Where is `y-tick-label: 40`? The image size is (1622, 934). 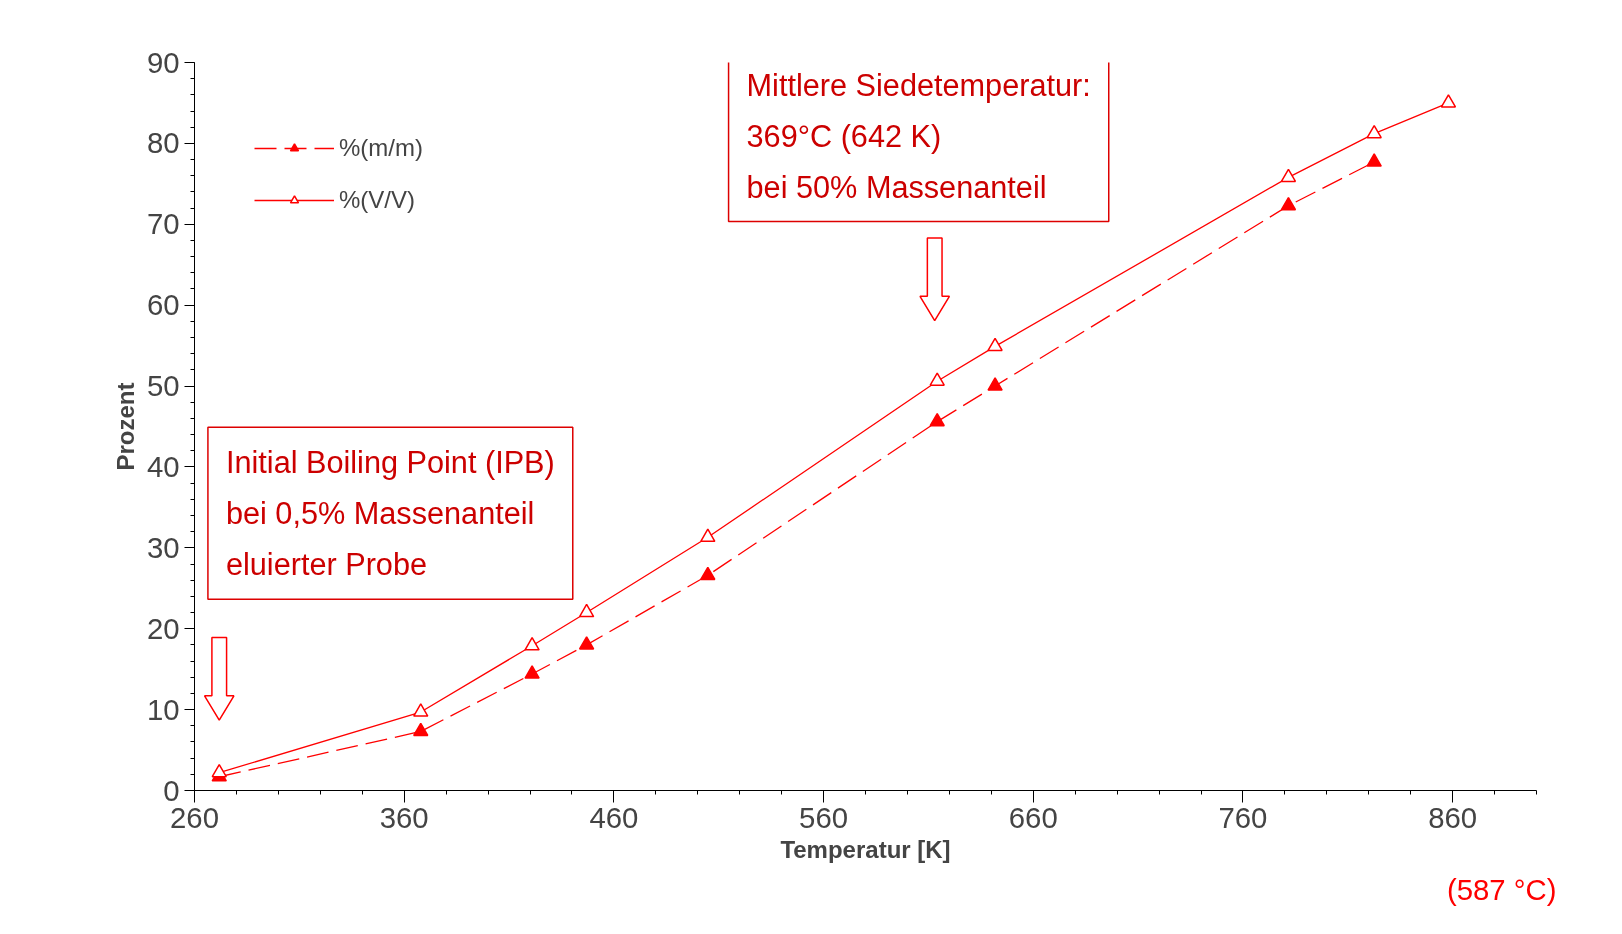
y-tick-label: 40 is located at coordinates (163, 466).